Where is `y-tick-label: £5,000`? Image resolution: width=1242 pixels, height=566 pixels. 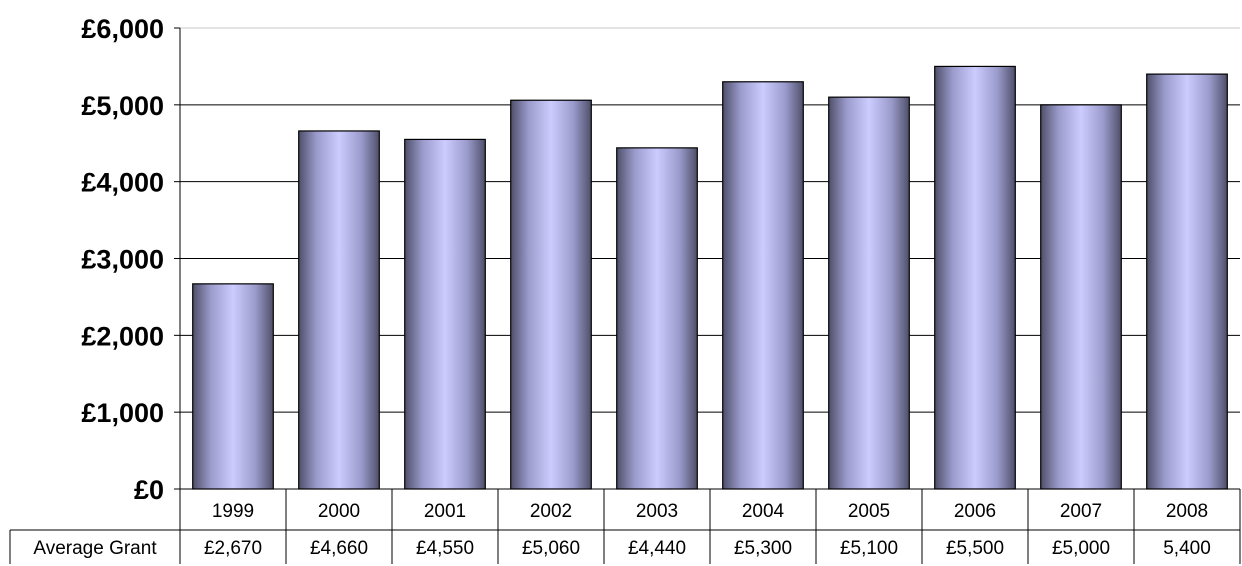 y-tick-label: £5,000 is located at coordinates (122, 106).